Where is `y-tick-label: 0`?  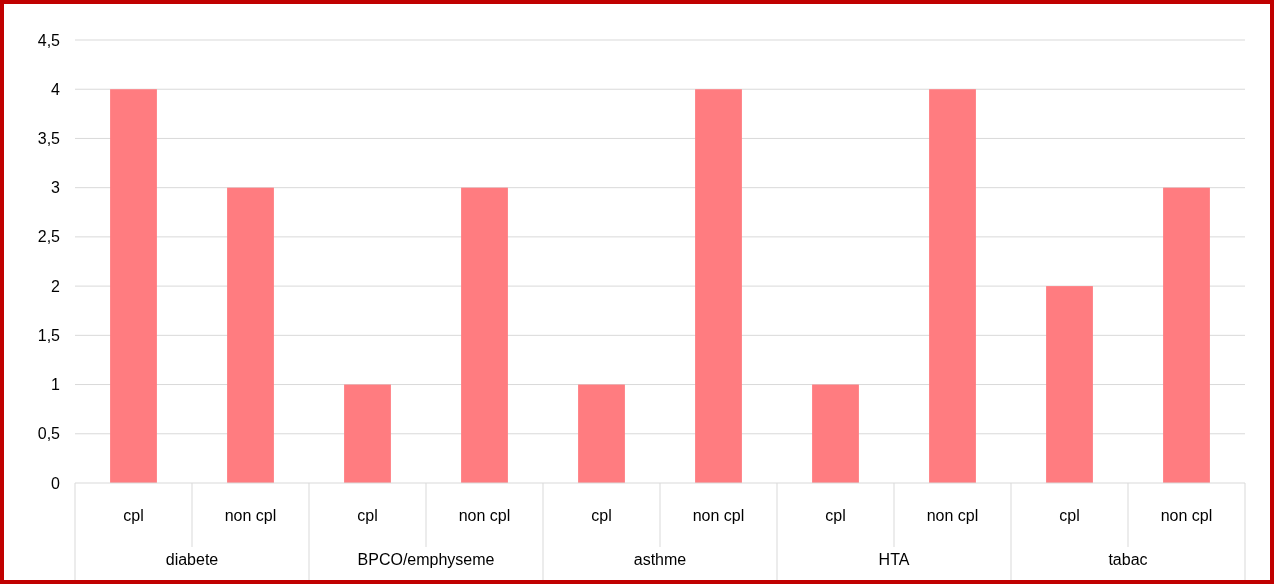
y-tick-label: 0 is located at coordinates (56, 483).